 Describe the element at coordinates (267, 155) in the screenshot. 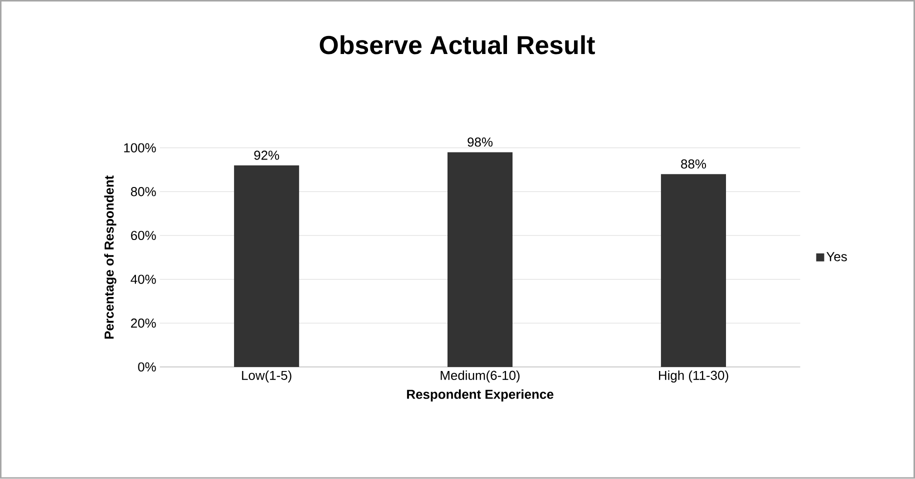

I see `data-label: 92%` at that location.